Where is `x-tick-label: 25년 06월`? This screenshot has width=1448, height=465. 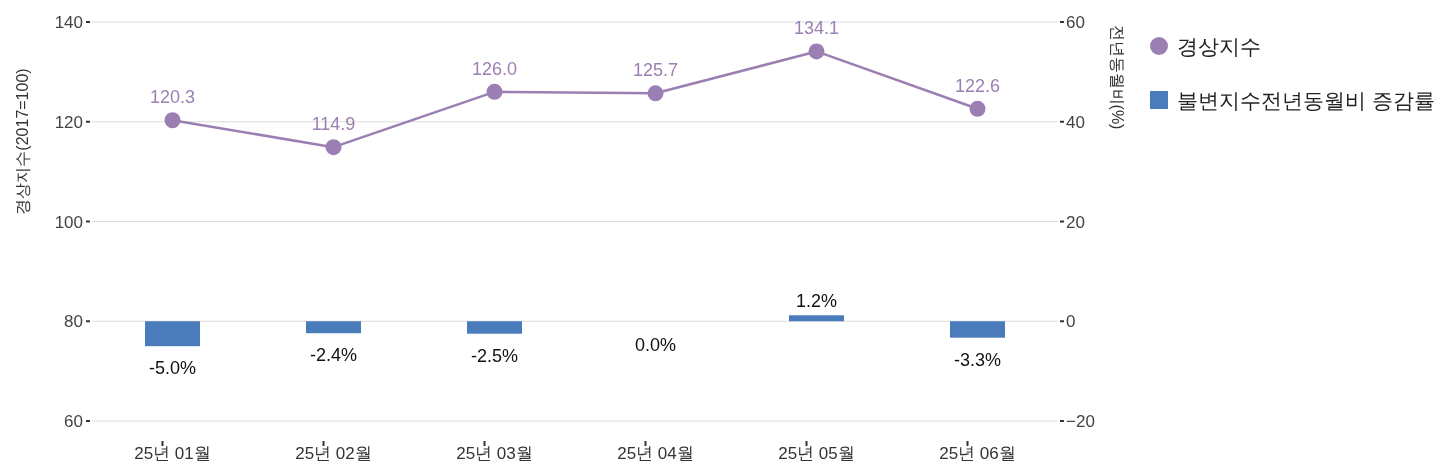
x-tick-label: 25년 06월 is located at coordinates (977, 453).